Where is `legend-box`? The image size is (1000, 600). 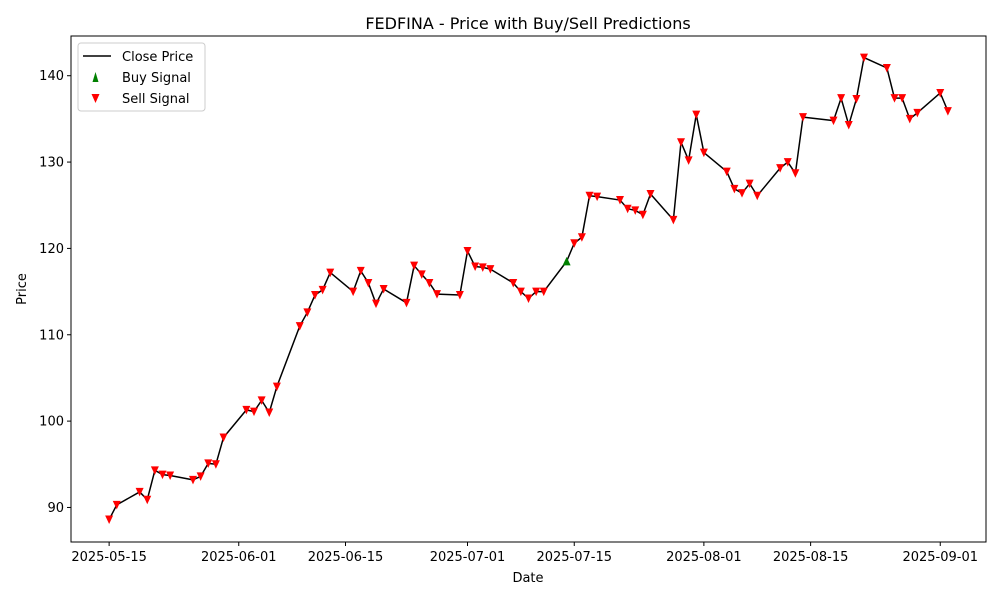
legend-box is located at coordinates (141, 77).